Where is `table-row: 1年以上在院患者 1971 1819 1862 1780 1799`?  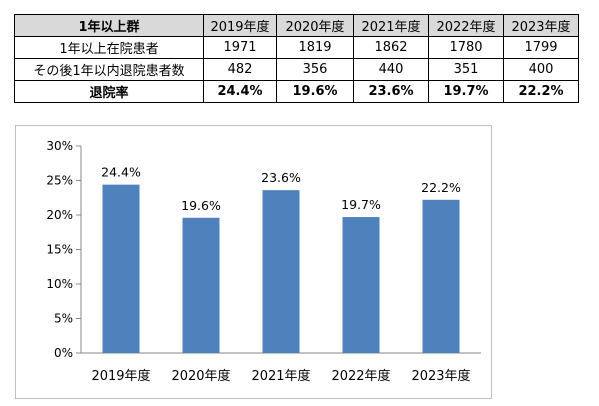 table-row: 1年以上在院患者 1971 1819 1862 1780 1799 is located at coordinates (296, 47).